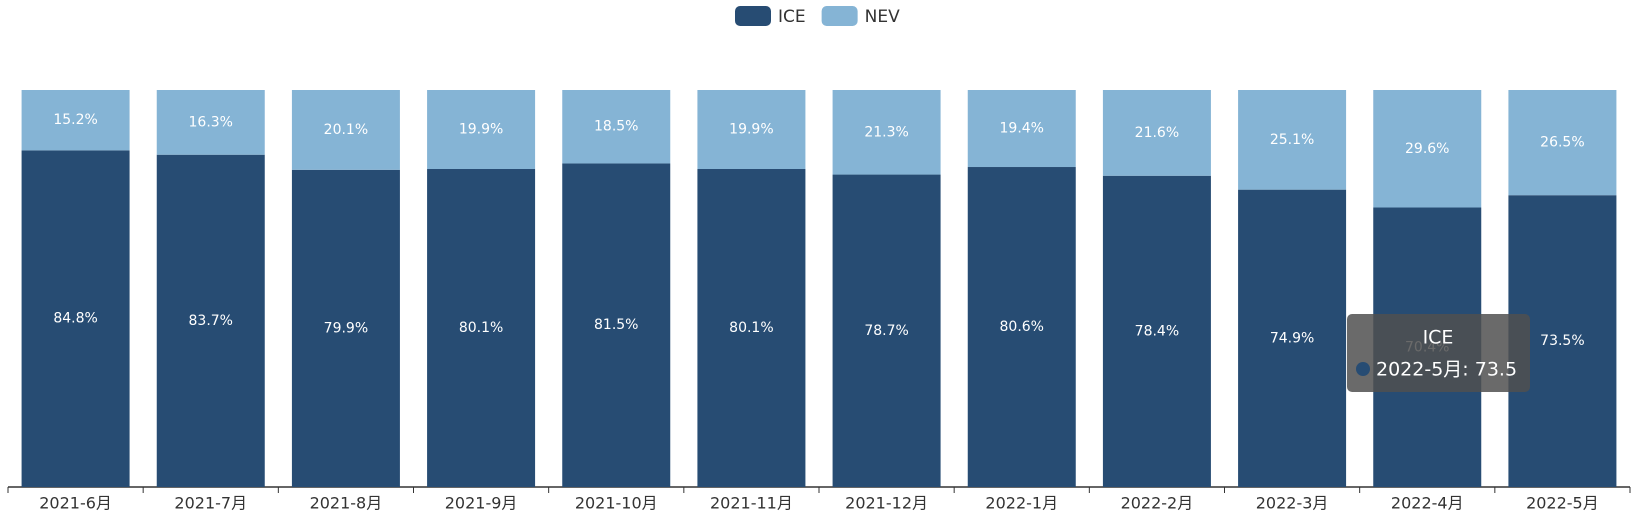 Image resolution: width=1645 pixels, height=522 pixels. Describe the element at coordinates (751, 503) in the screenshot. I see `x-tick-label: 2021-11月` at that location.